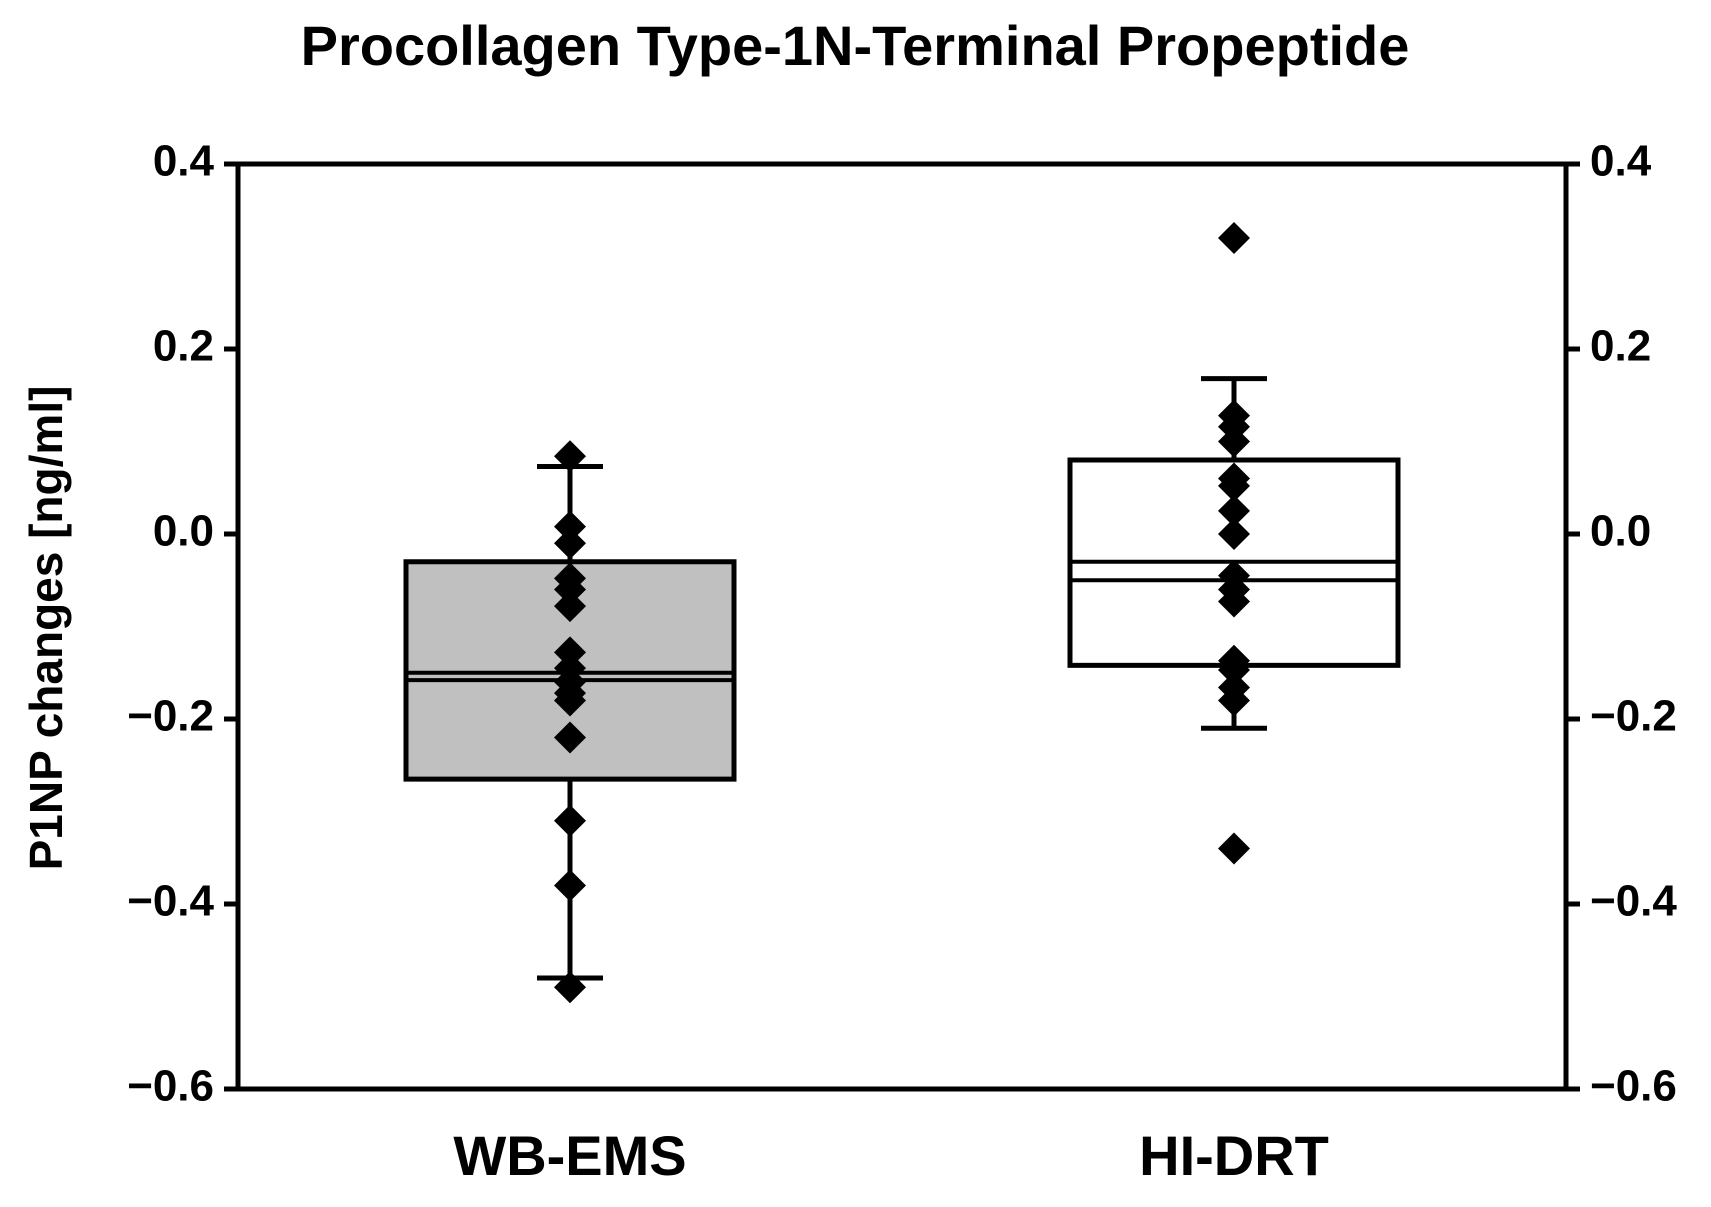  I want to click on y-tick-label: −0.4, so click(170, 901).